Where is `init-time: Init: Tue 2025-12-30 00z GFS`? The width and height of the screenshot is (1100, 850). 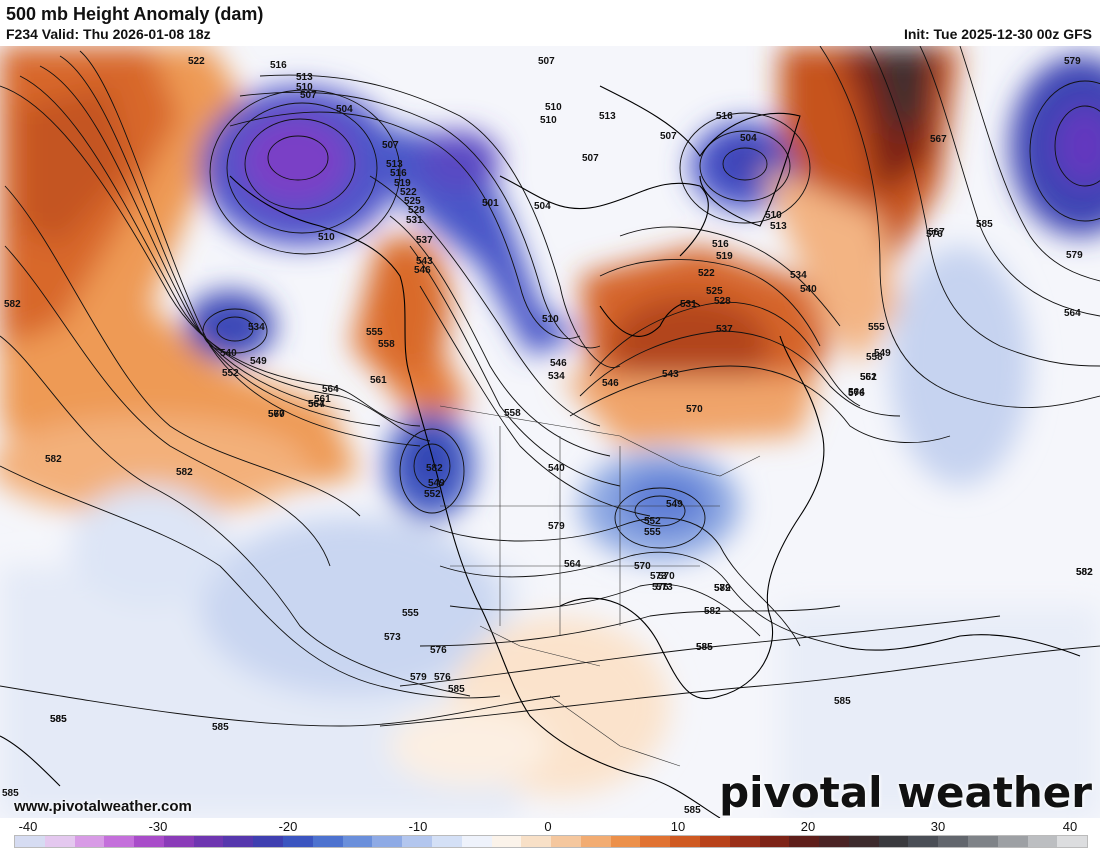 init-time: Init: Tue 2025-12-30 00z GFS is located at coordinates (997, 34).